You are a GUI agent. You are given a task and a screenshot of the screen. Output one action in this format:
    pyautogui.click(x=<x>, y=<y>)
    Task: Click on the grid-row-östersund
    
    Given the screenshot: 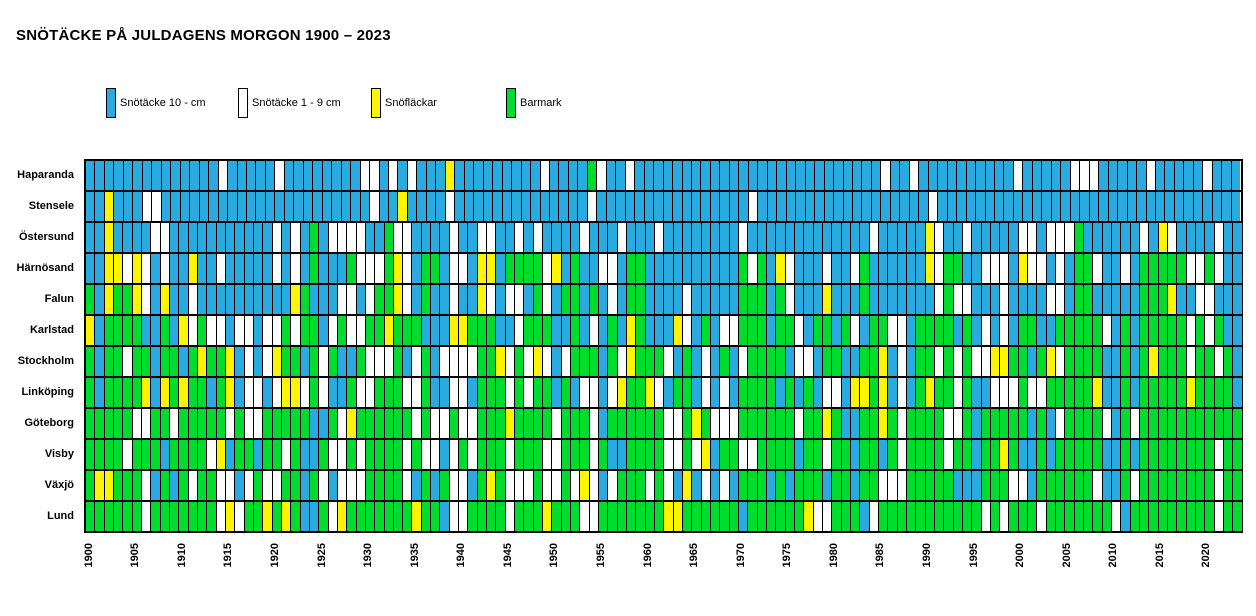 What is the action you would take?
    pyautogui.click(x=664, y=238)
    